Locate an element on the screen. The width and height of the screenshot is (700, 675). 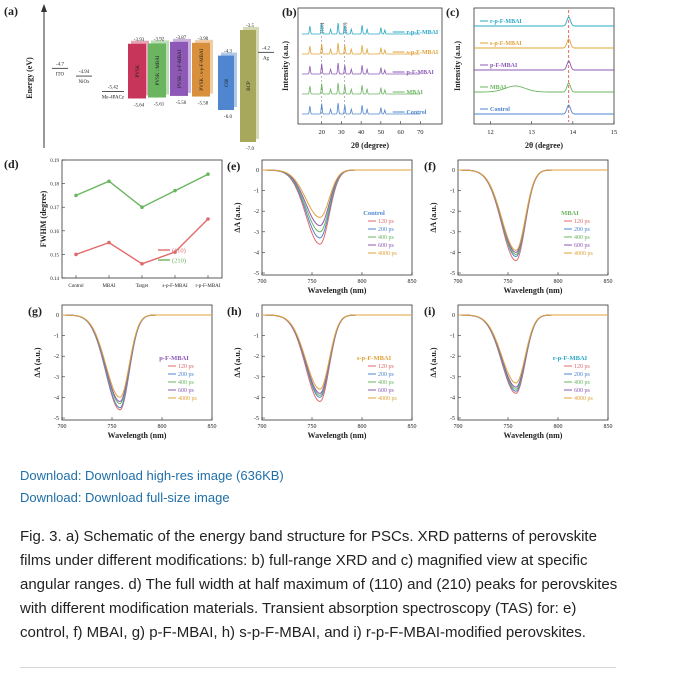
tas-xticklabel-i-1: 750 is located at coordinates (508, 427).